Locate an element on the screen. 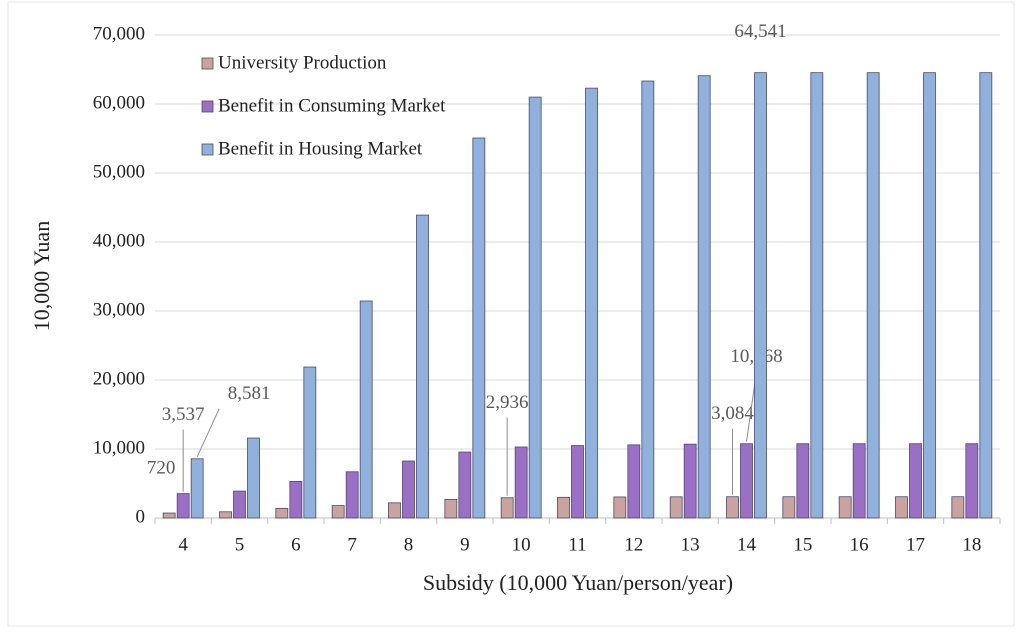  x-tick-label: 11 is located at coordinates (577, 544).